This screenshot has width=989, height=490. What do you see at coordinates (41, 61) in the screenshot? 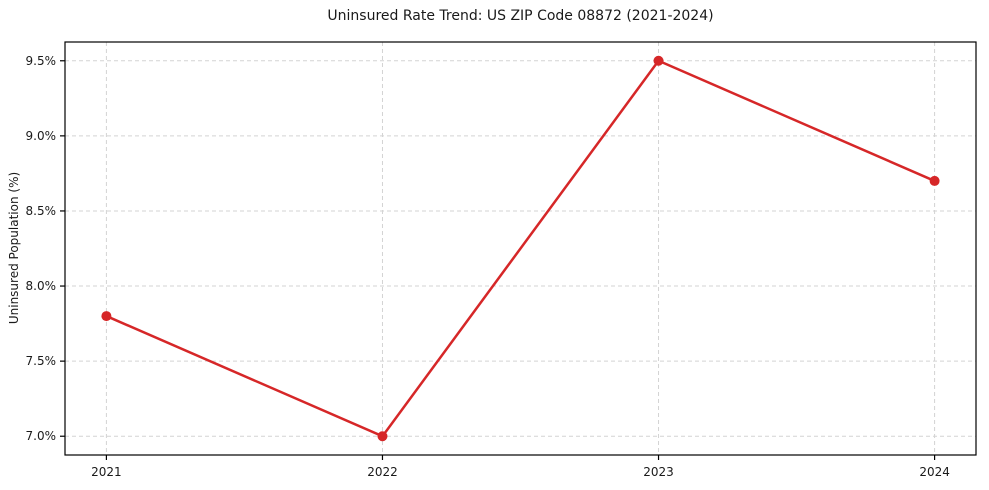
I see `y-tick-label: 9.5%` at bounding box center [41, 61].